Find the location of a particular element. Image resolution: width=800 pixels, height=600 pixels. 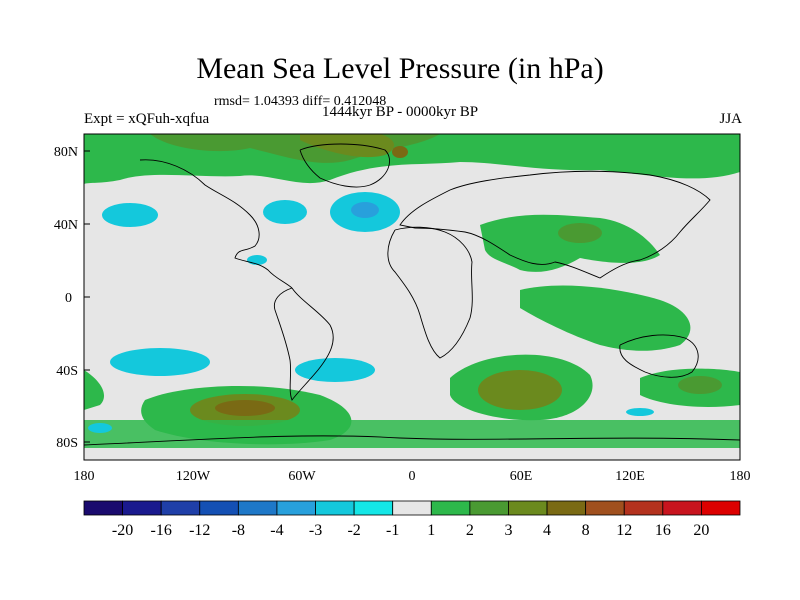

colorbar-label: -3 is located at coordinates (315, 530).